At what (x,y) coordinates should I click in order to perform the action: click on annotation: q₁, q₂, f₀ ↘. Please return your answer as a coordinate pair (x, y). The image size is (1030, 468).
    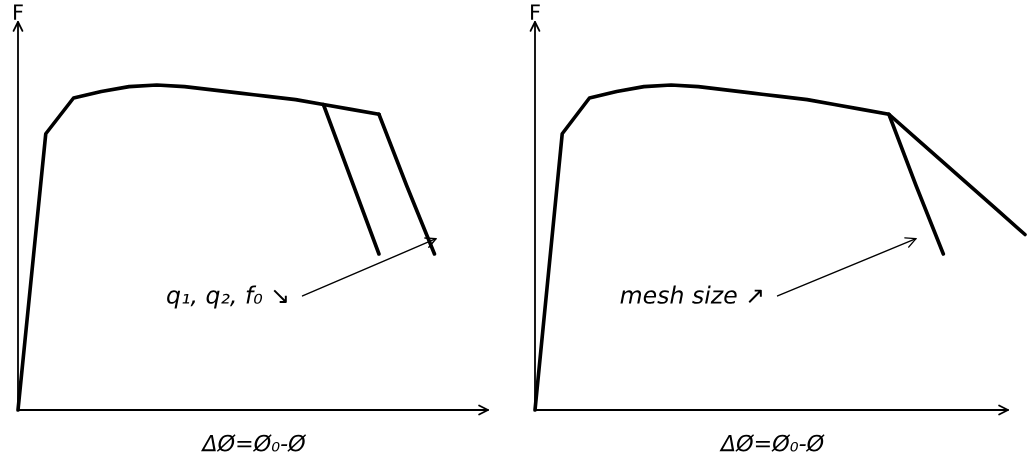
    Looking at the image, I should click on (227, 297).